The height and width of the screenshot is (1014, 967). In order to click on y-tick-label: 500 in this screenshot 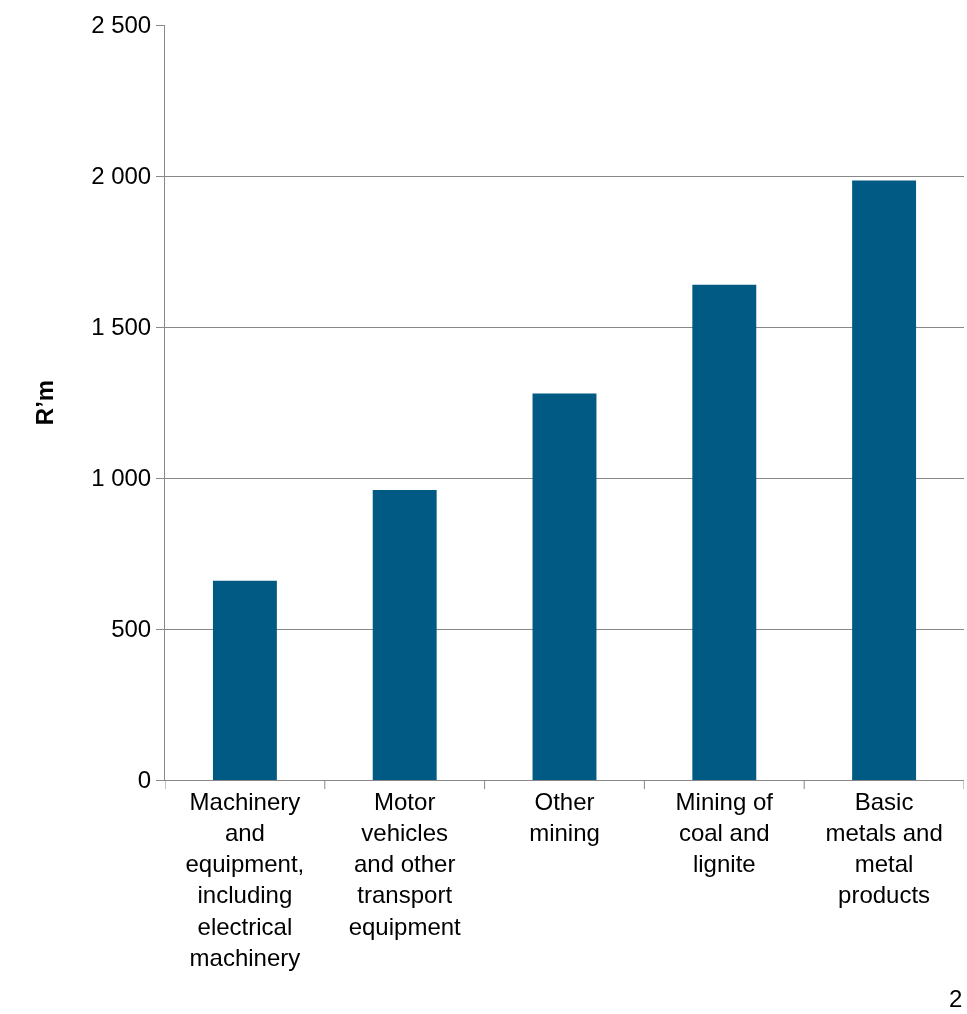, I will do `click(131, 629)`.